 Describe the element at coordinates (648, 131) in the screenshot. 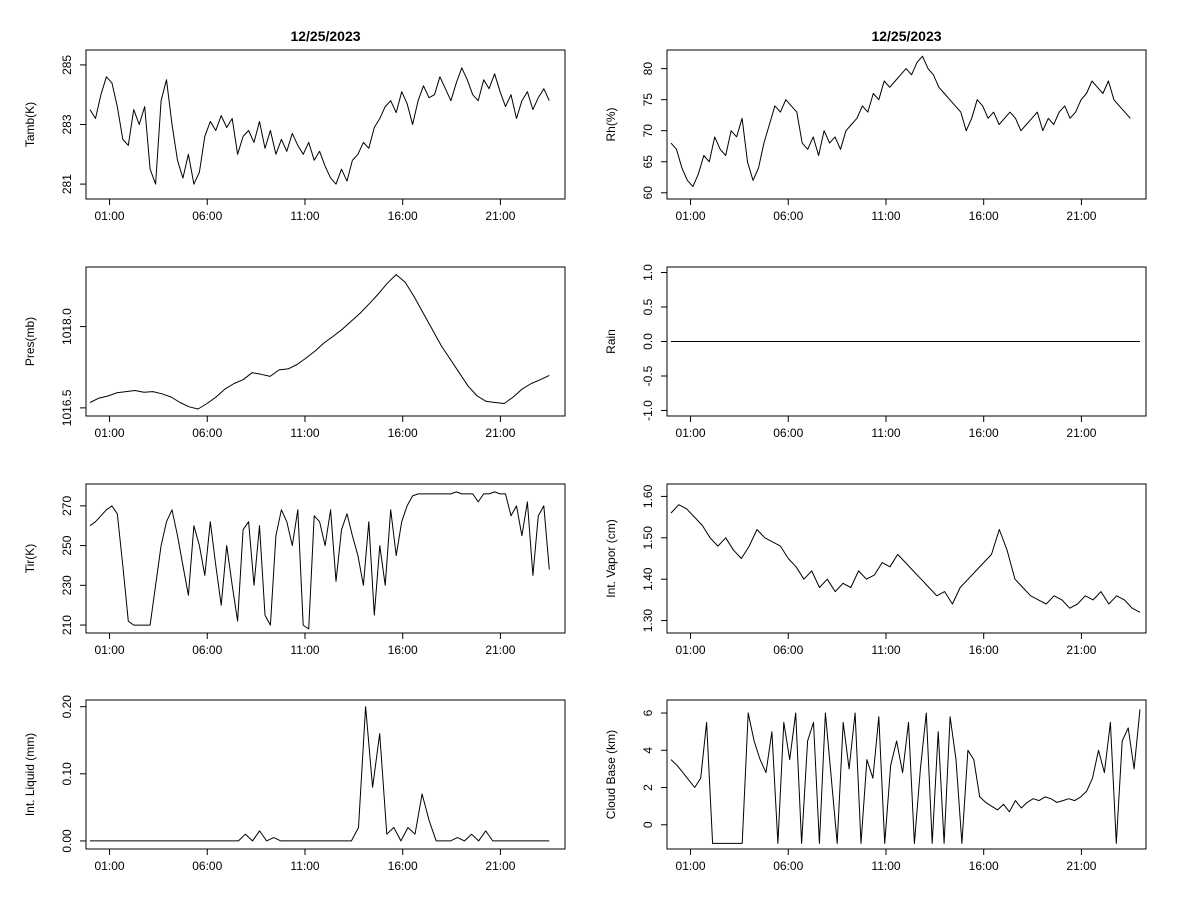

I see `y-tick-label: 70` at that location.